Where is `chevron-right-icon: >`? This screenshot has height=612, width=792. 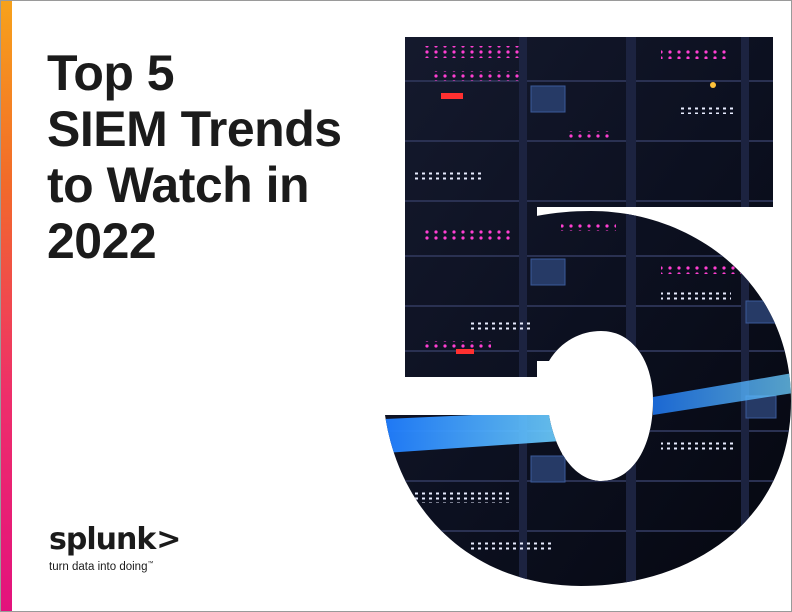
chevron-right-icon: > is located at coordinates (169, 539).